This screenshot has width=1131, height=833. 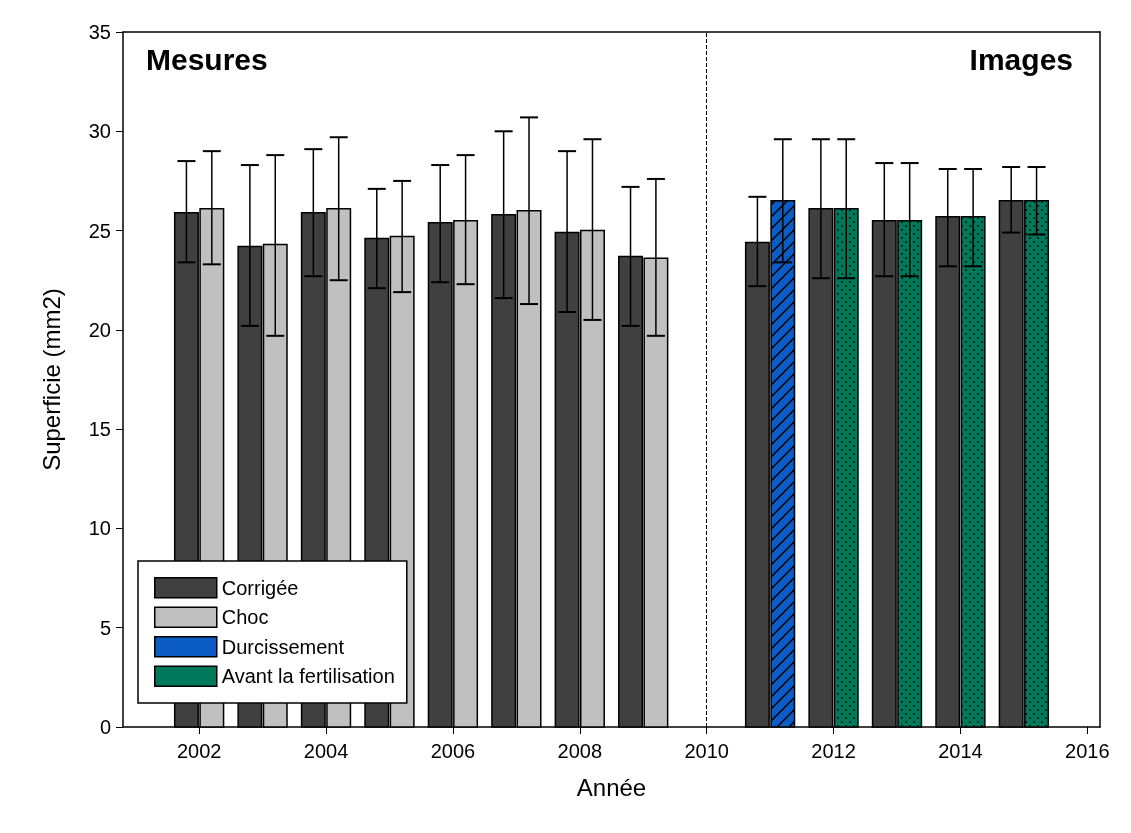 I want to click on x-tick-label: 2010, so click(x=706, y=751).